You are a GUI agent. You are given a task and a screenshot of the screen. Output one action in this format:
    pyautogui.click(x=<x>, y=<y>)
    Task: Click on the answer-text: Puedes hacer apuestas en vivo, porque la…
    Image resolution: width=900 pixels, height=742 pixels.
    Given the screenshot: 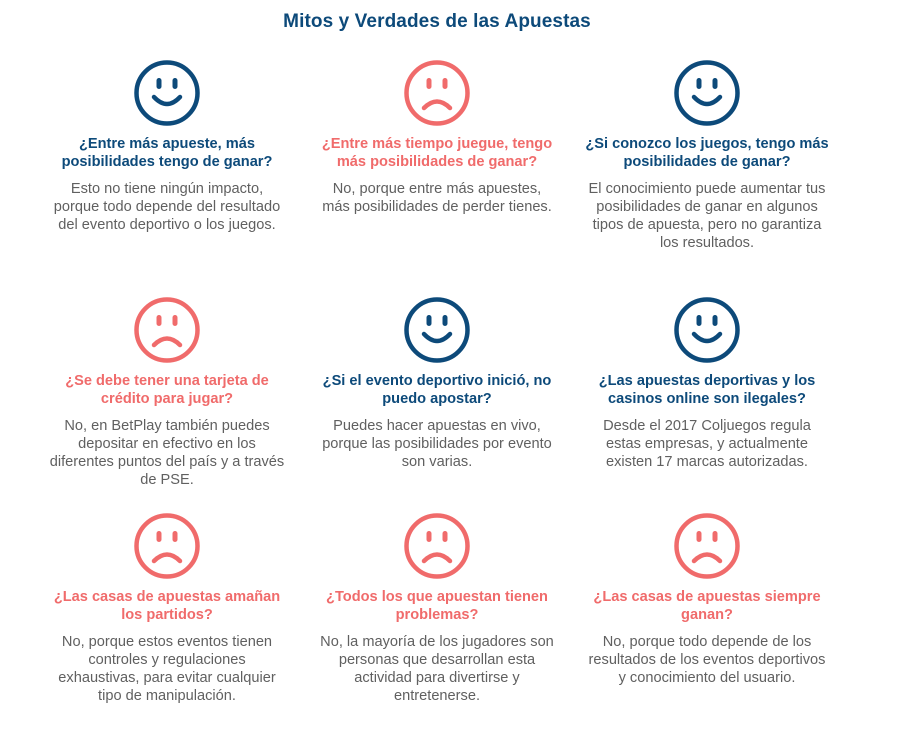 What is the action you would take?
    pyautogui.click(x=437, y=444)
    